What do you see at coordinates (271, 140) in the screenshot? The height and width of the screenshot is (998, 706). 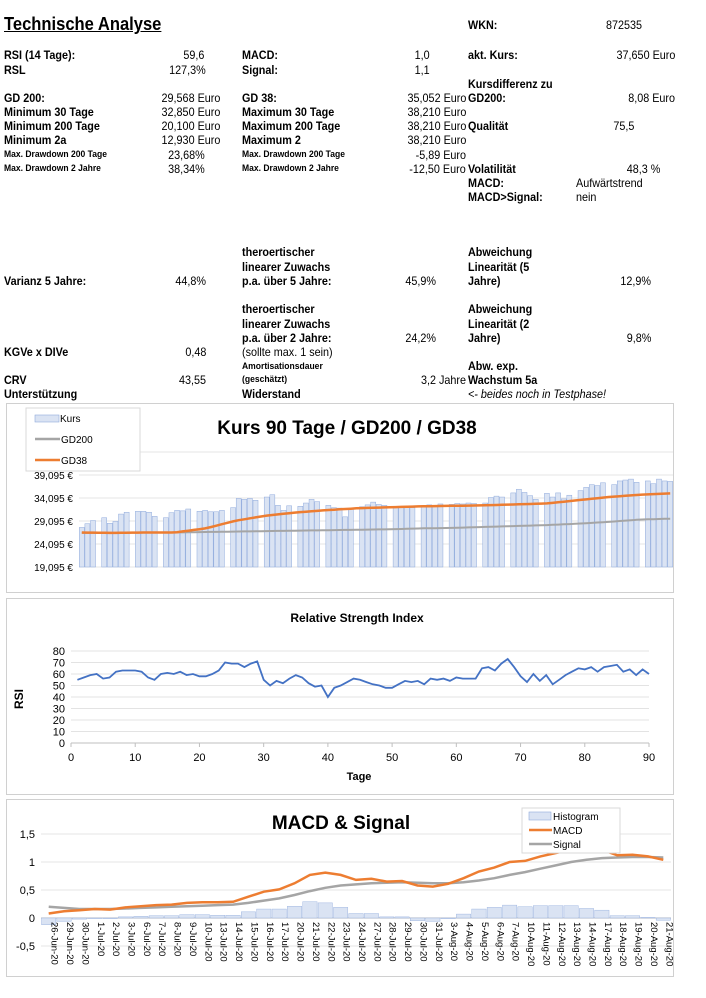 I see `max2-label: Maximum 2` at bounding box center [271, 140].